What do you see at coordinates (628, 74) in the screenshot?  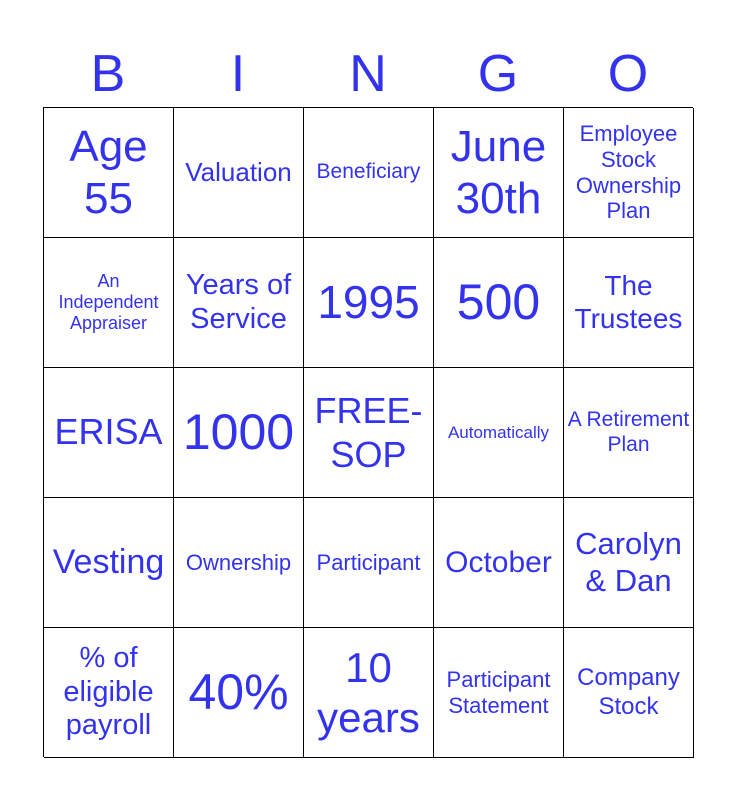 I see `header-letter-o: O` at bounding box center [628, 74].